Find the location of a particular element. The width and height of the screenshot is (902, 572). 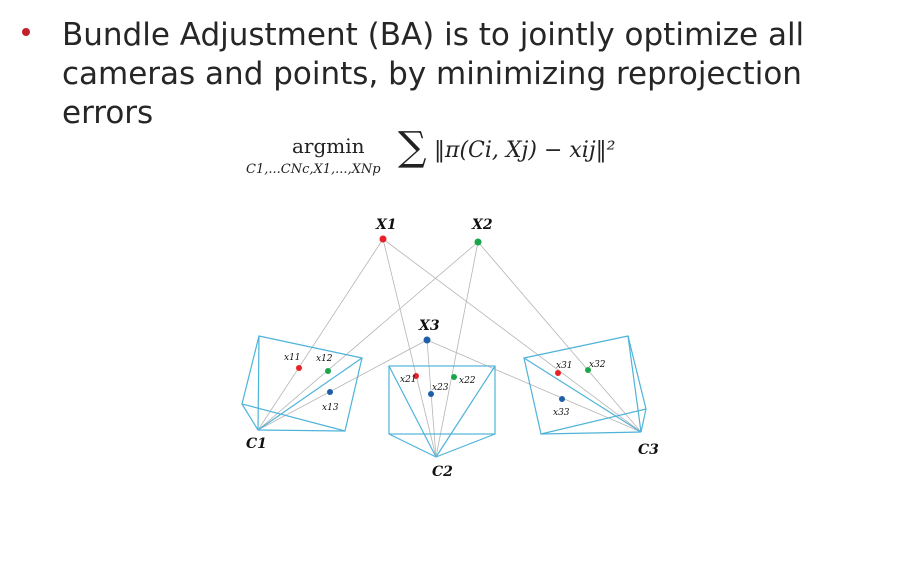

observation-x12-label: x12 is located at coordinates (324, 359).